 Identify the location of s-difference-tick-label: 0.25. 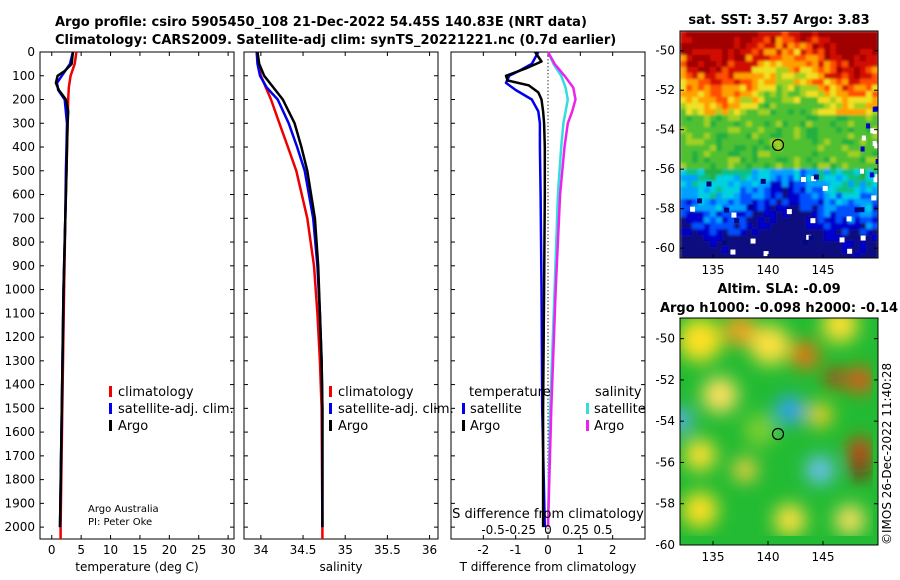
(575, 530).